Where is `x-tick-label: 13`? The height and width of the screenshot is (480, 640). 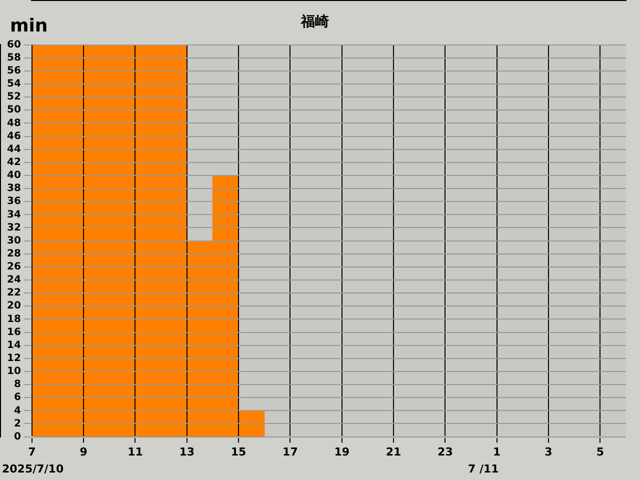
x-tick-label: 13 is located at coordinates (187, 451).